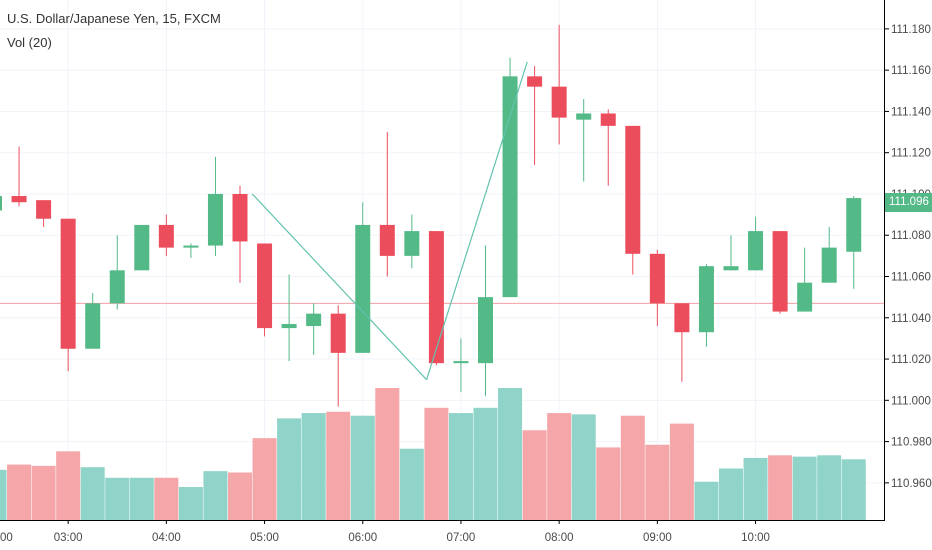 The height and width of the screenshot is (550, 932). I want to click on time-tick-label: 09:00, so click(657, 538).